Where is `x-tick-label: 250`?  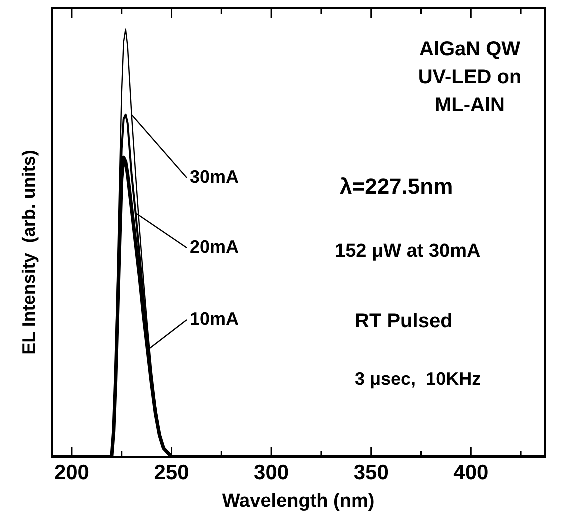 x-tick-label: 250 is located at coordinates (172, 472).